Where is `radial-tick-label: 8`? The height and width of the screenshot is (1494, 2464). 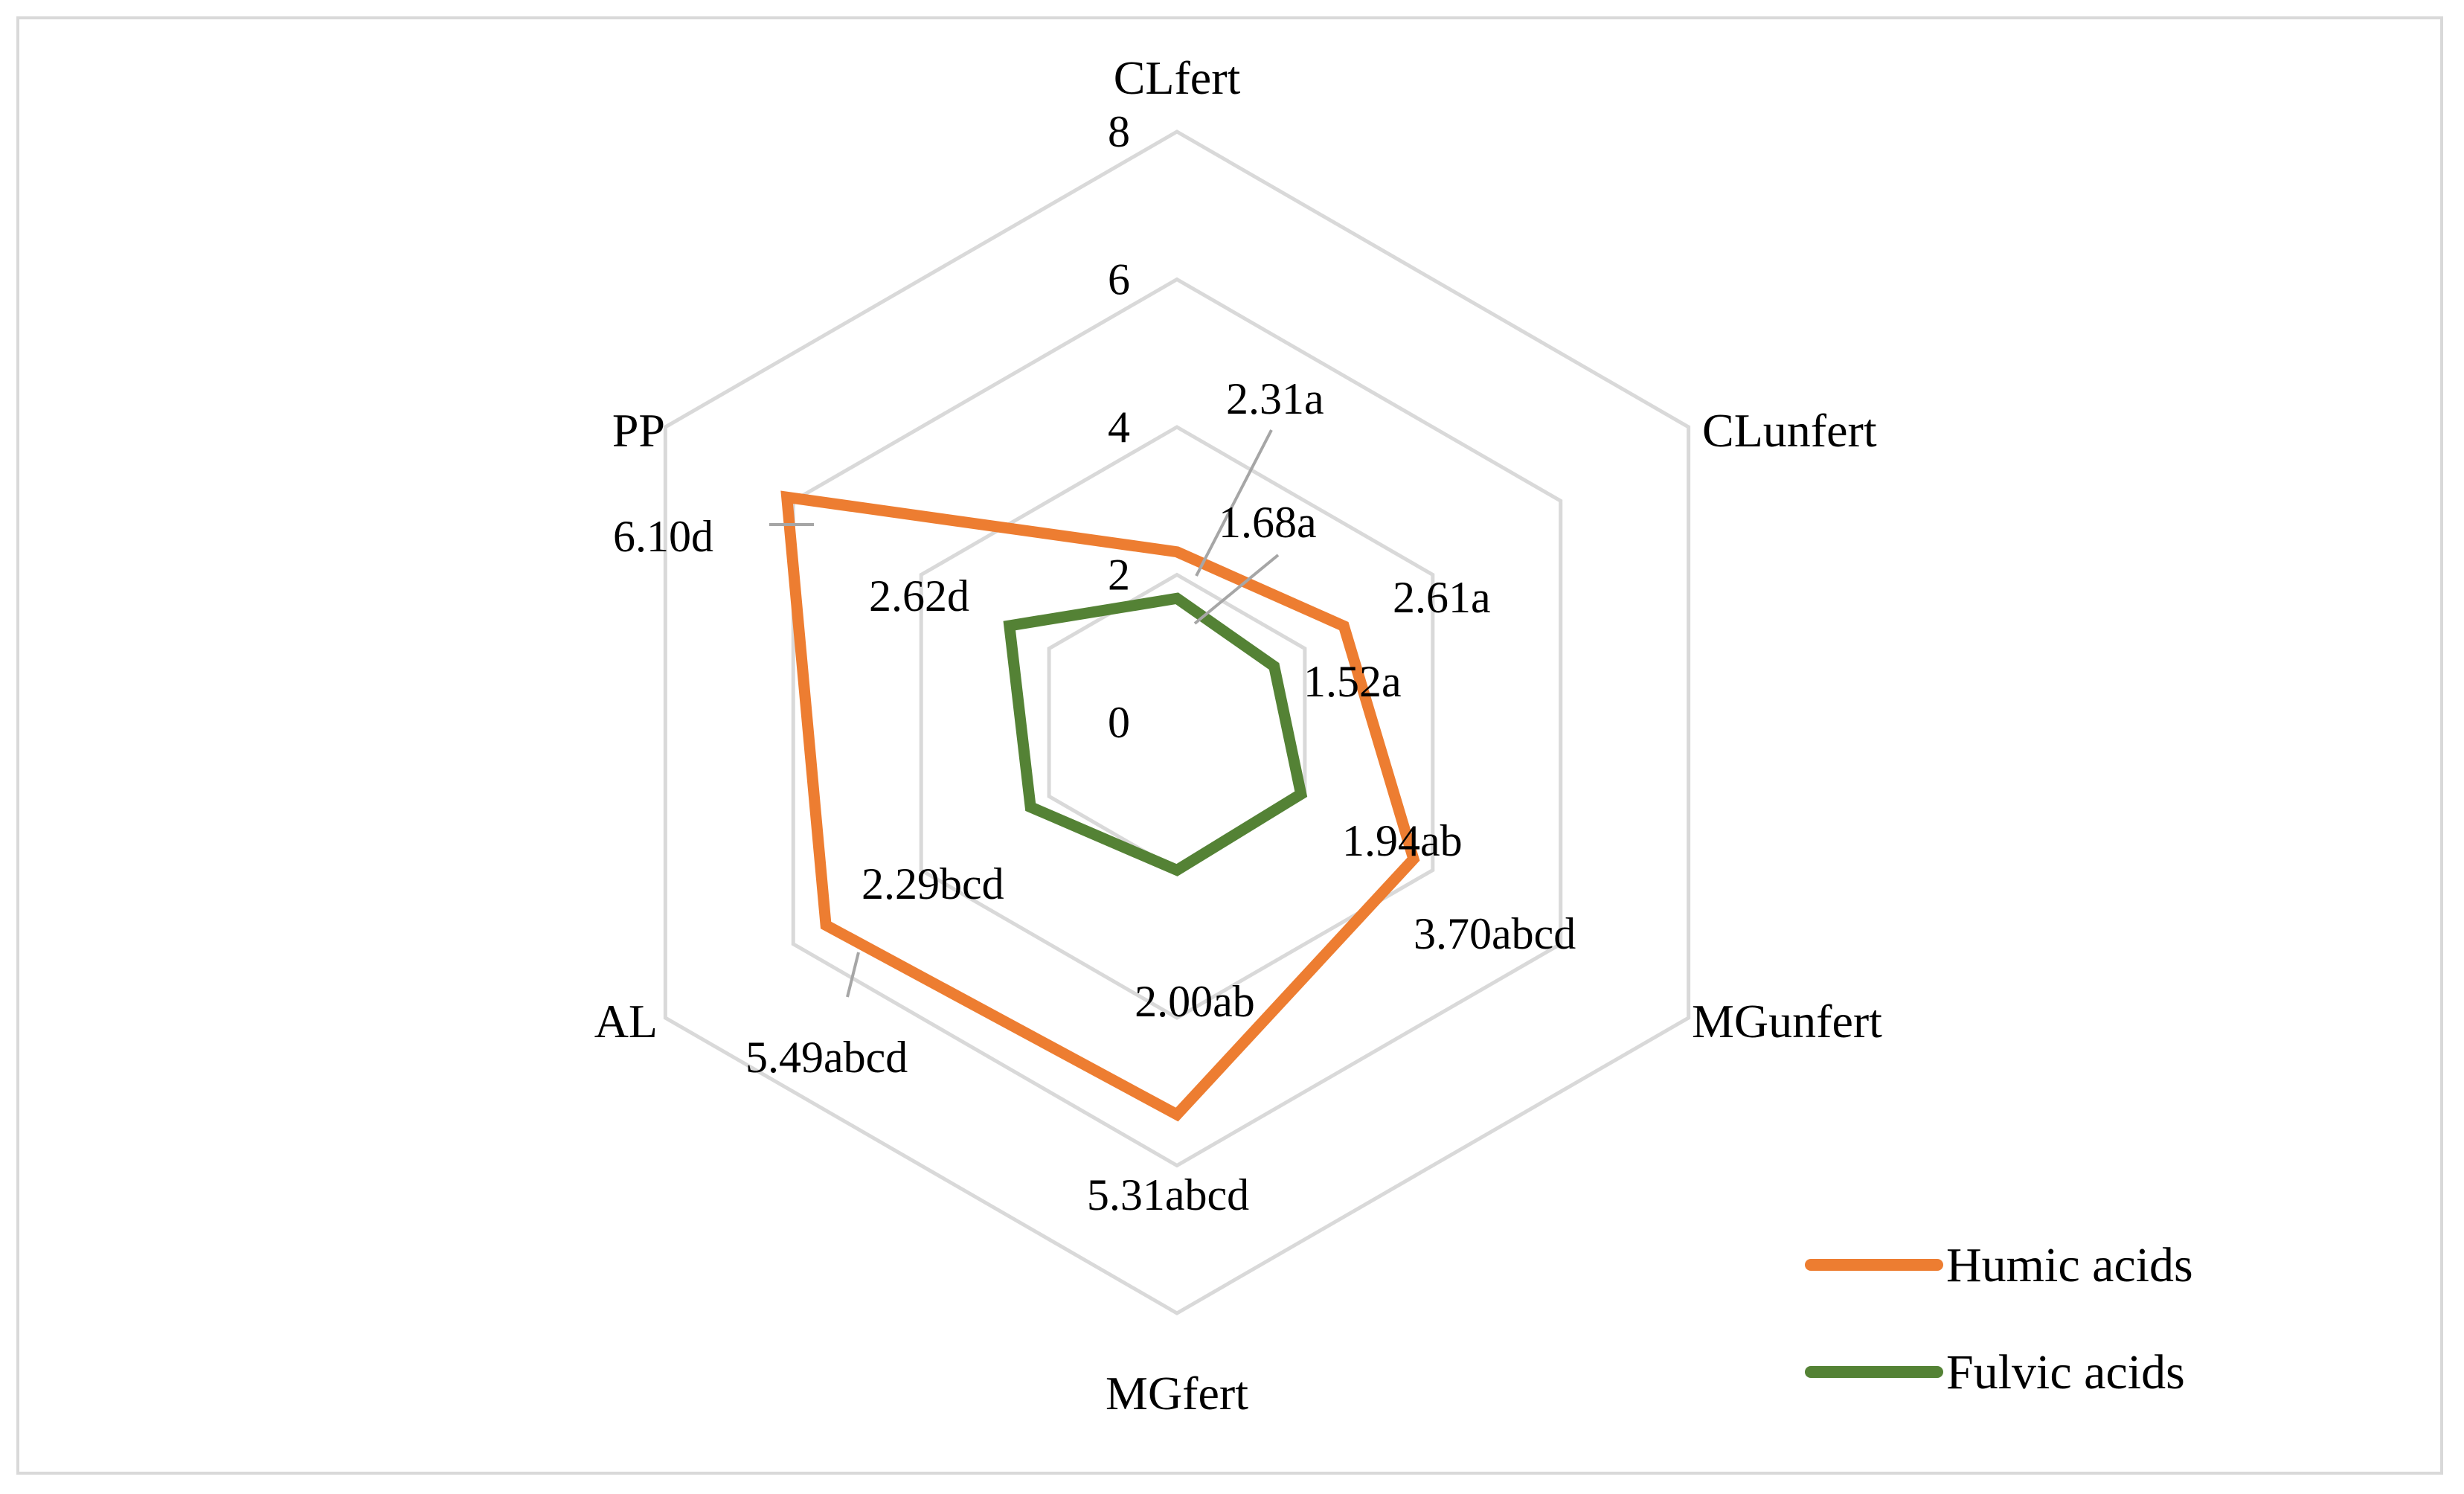 radial-tick-label: 8 is located at coordinates (1119, 131).